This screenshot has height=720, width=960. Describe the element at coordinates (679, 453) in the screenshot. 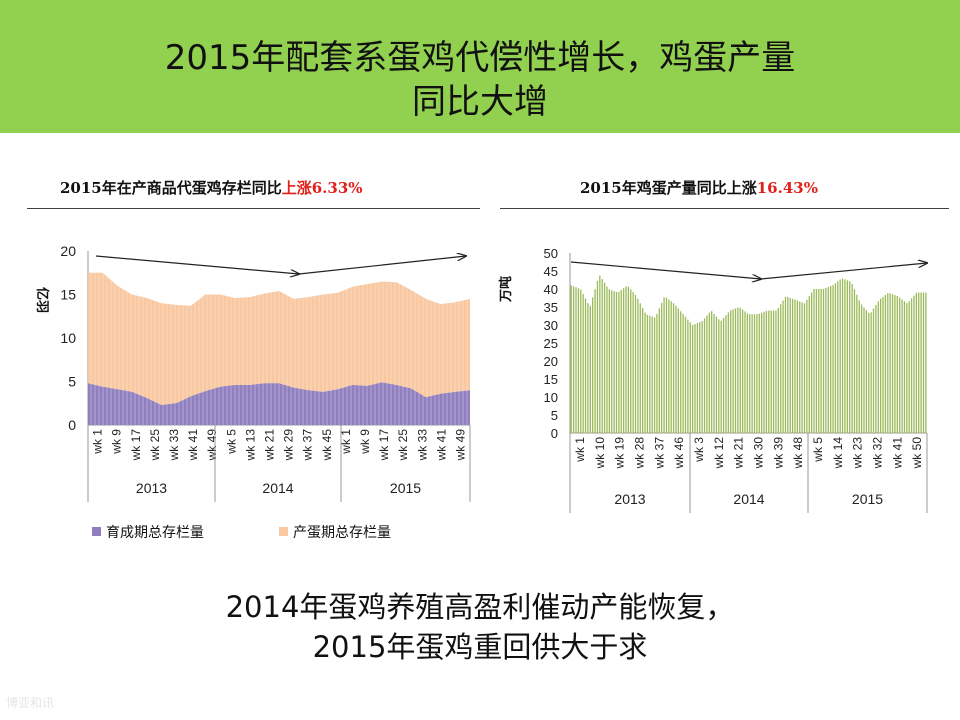

I see `right-chart-x-tick-label-5: wk 46` at that location.